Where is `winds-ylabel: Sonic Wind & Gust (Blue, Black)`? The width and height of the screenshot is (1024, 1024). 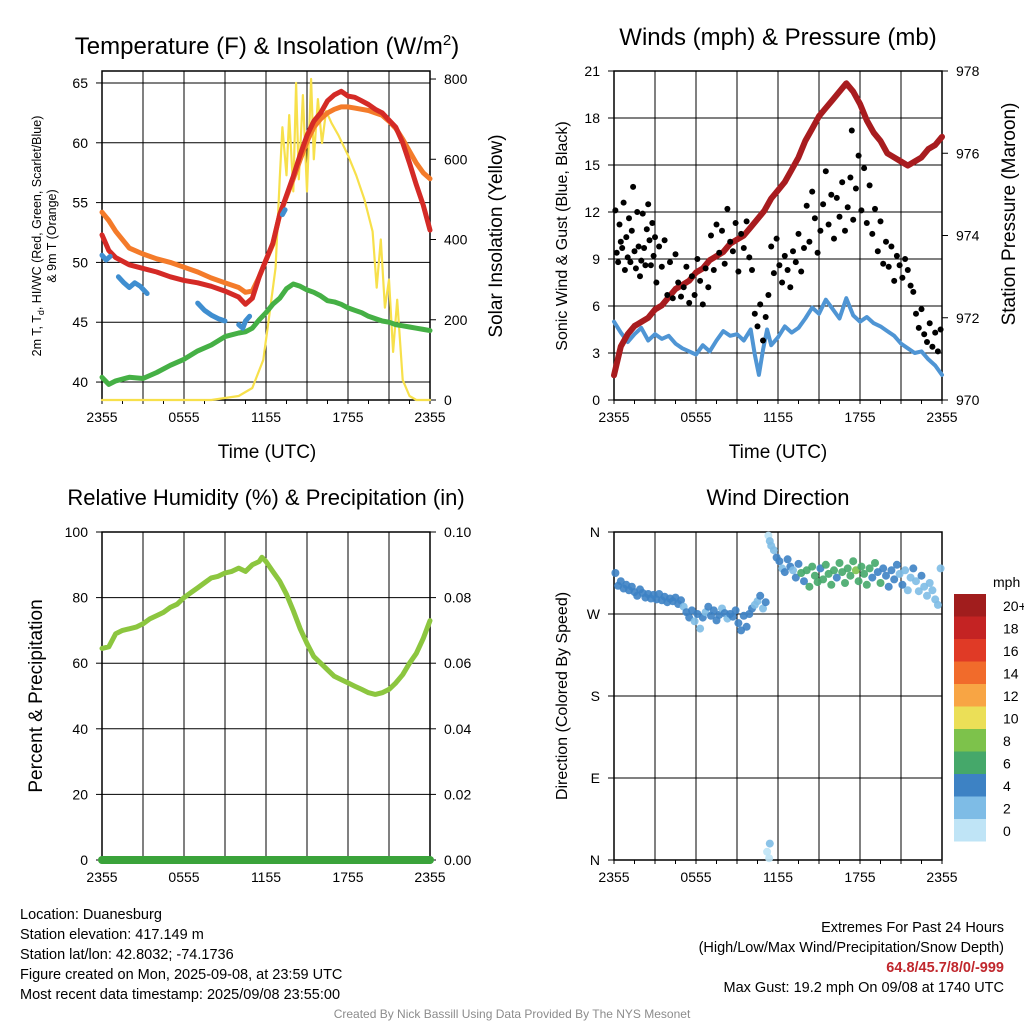
winds-ylabel: Sonic Wind & Gust (Blue, Black) is located at coordinates (562, 235).